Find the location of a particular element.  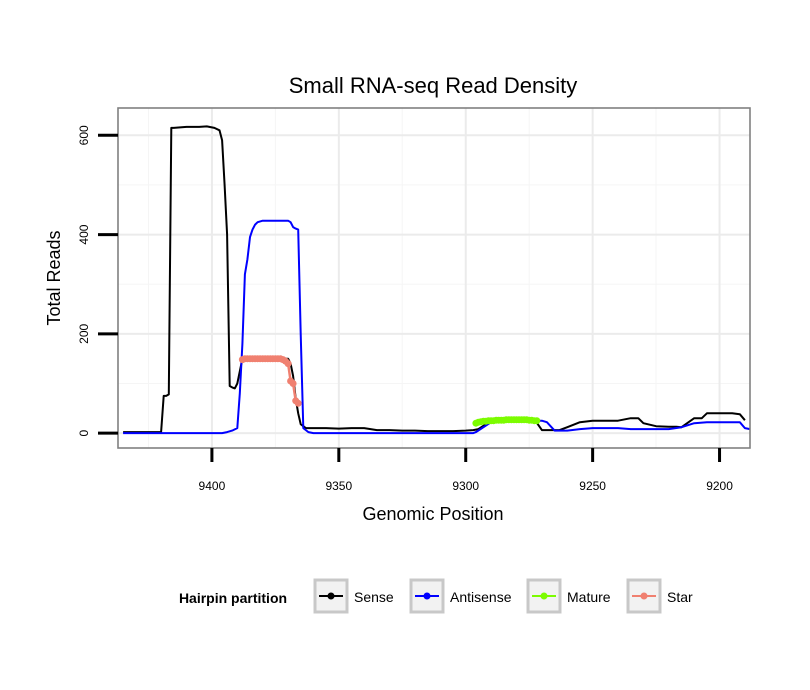

x-tick-label: 9400 is located at coordinates (212, 486).